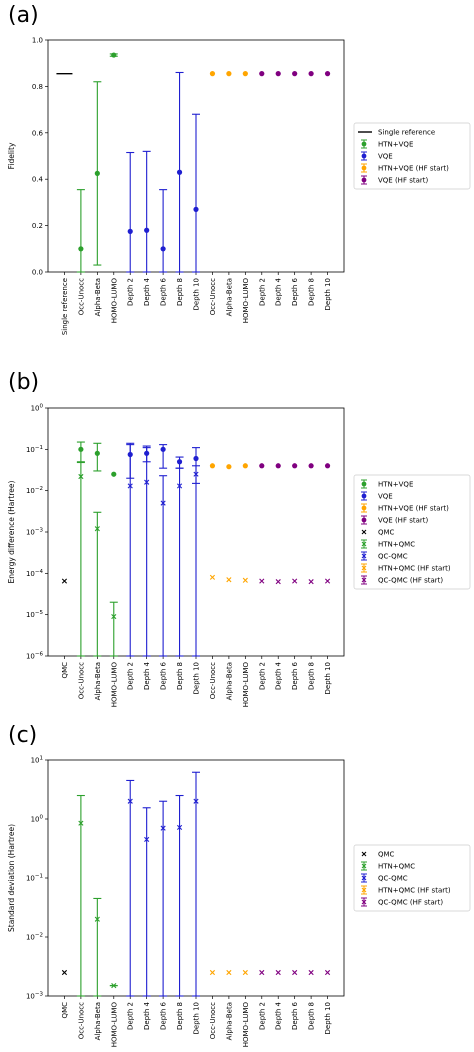  What do you see at coordinates (414, 569) in the screenshot?
I see `legend-label: HTN+QMC (HF start)` at bounding box center [414, 569].